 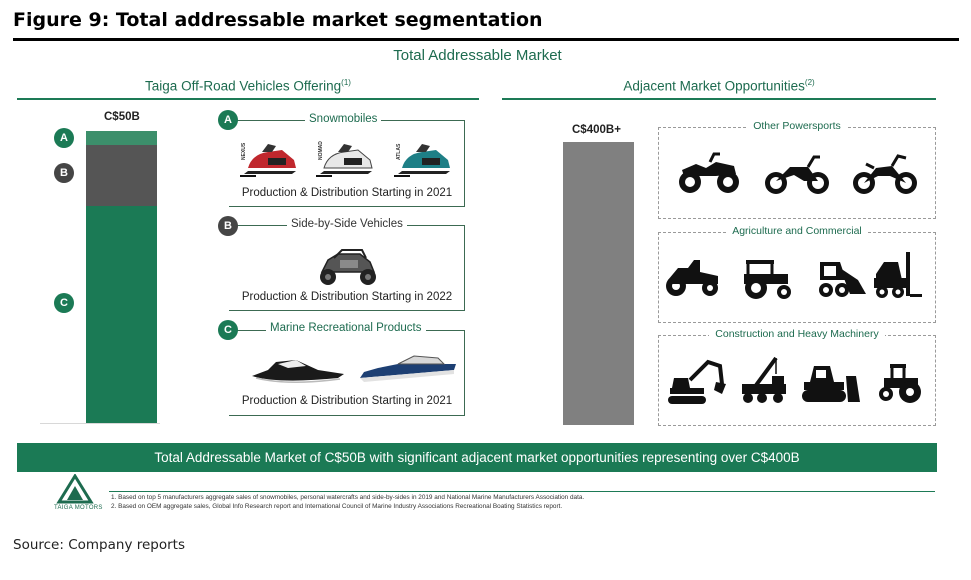 I want to click on segment-a-title: Snowmobiles, so click(x=343, y=119).